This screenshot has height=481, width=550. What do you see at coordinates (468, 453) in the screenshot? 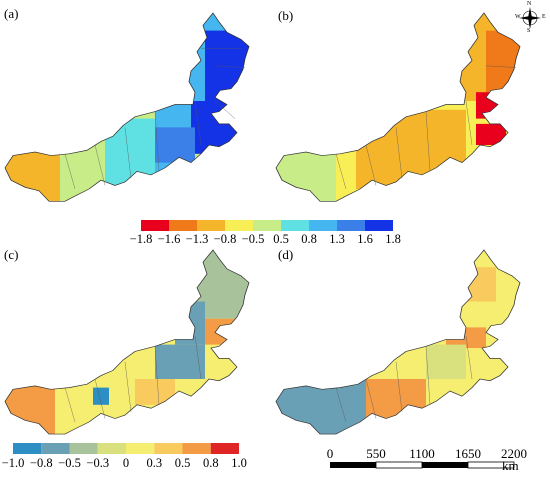
I see `scale-tick-label: 1650` at bounding box center [468, 453].